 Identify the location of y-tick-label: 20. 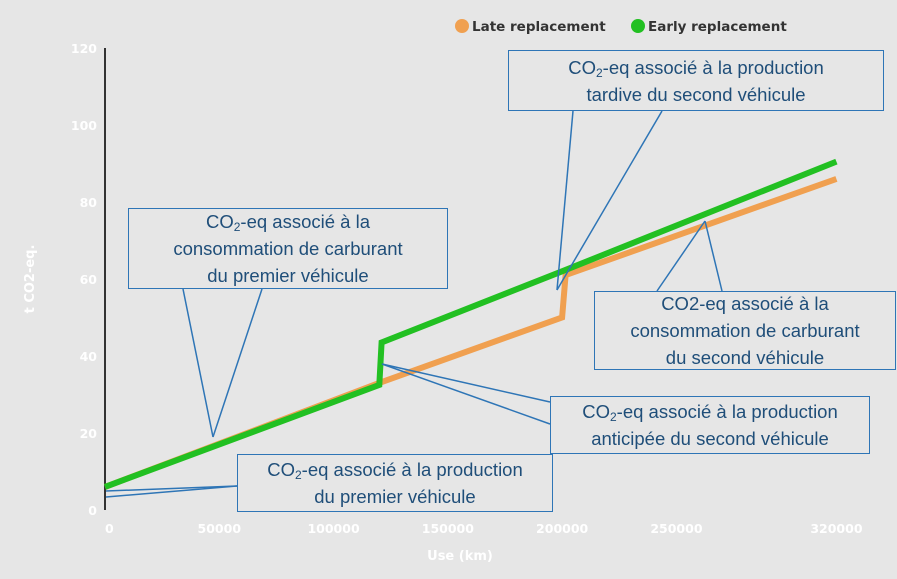
(89, 433).